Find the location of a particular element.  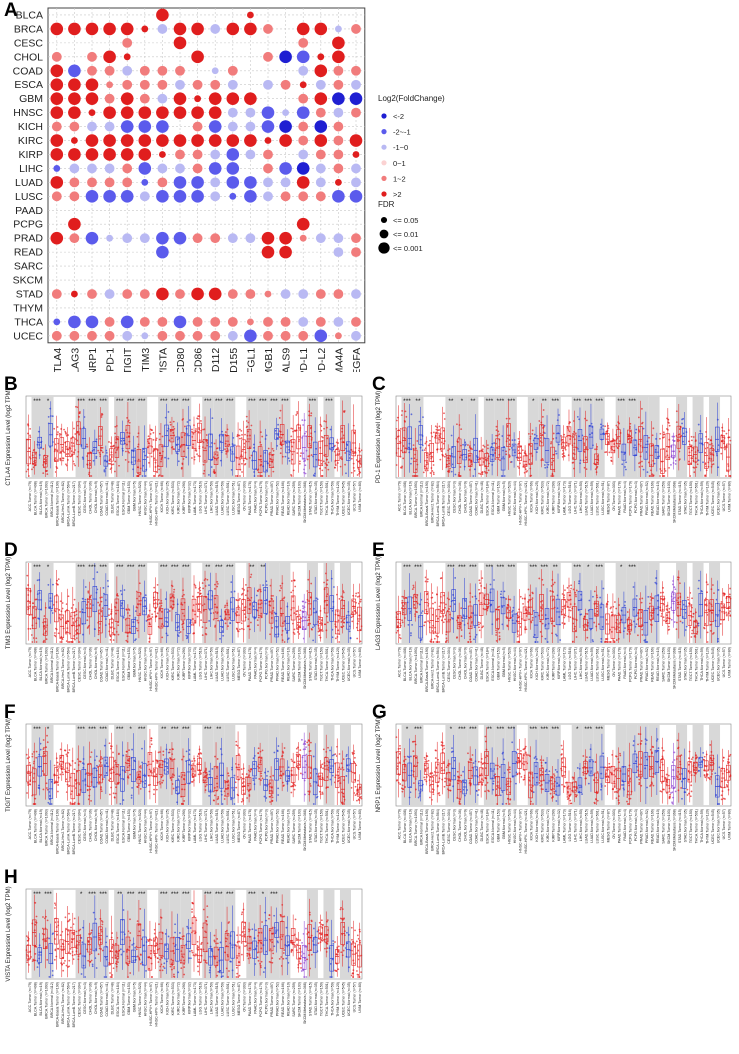

x-tick-label: DLBC.Tumor (n=48) is located at coordinates (112, 825).